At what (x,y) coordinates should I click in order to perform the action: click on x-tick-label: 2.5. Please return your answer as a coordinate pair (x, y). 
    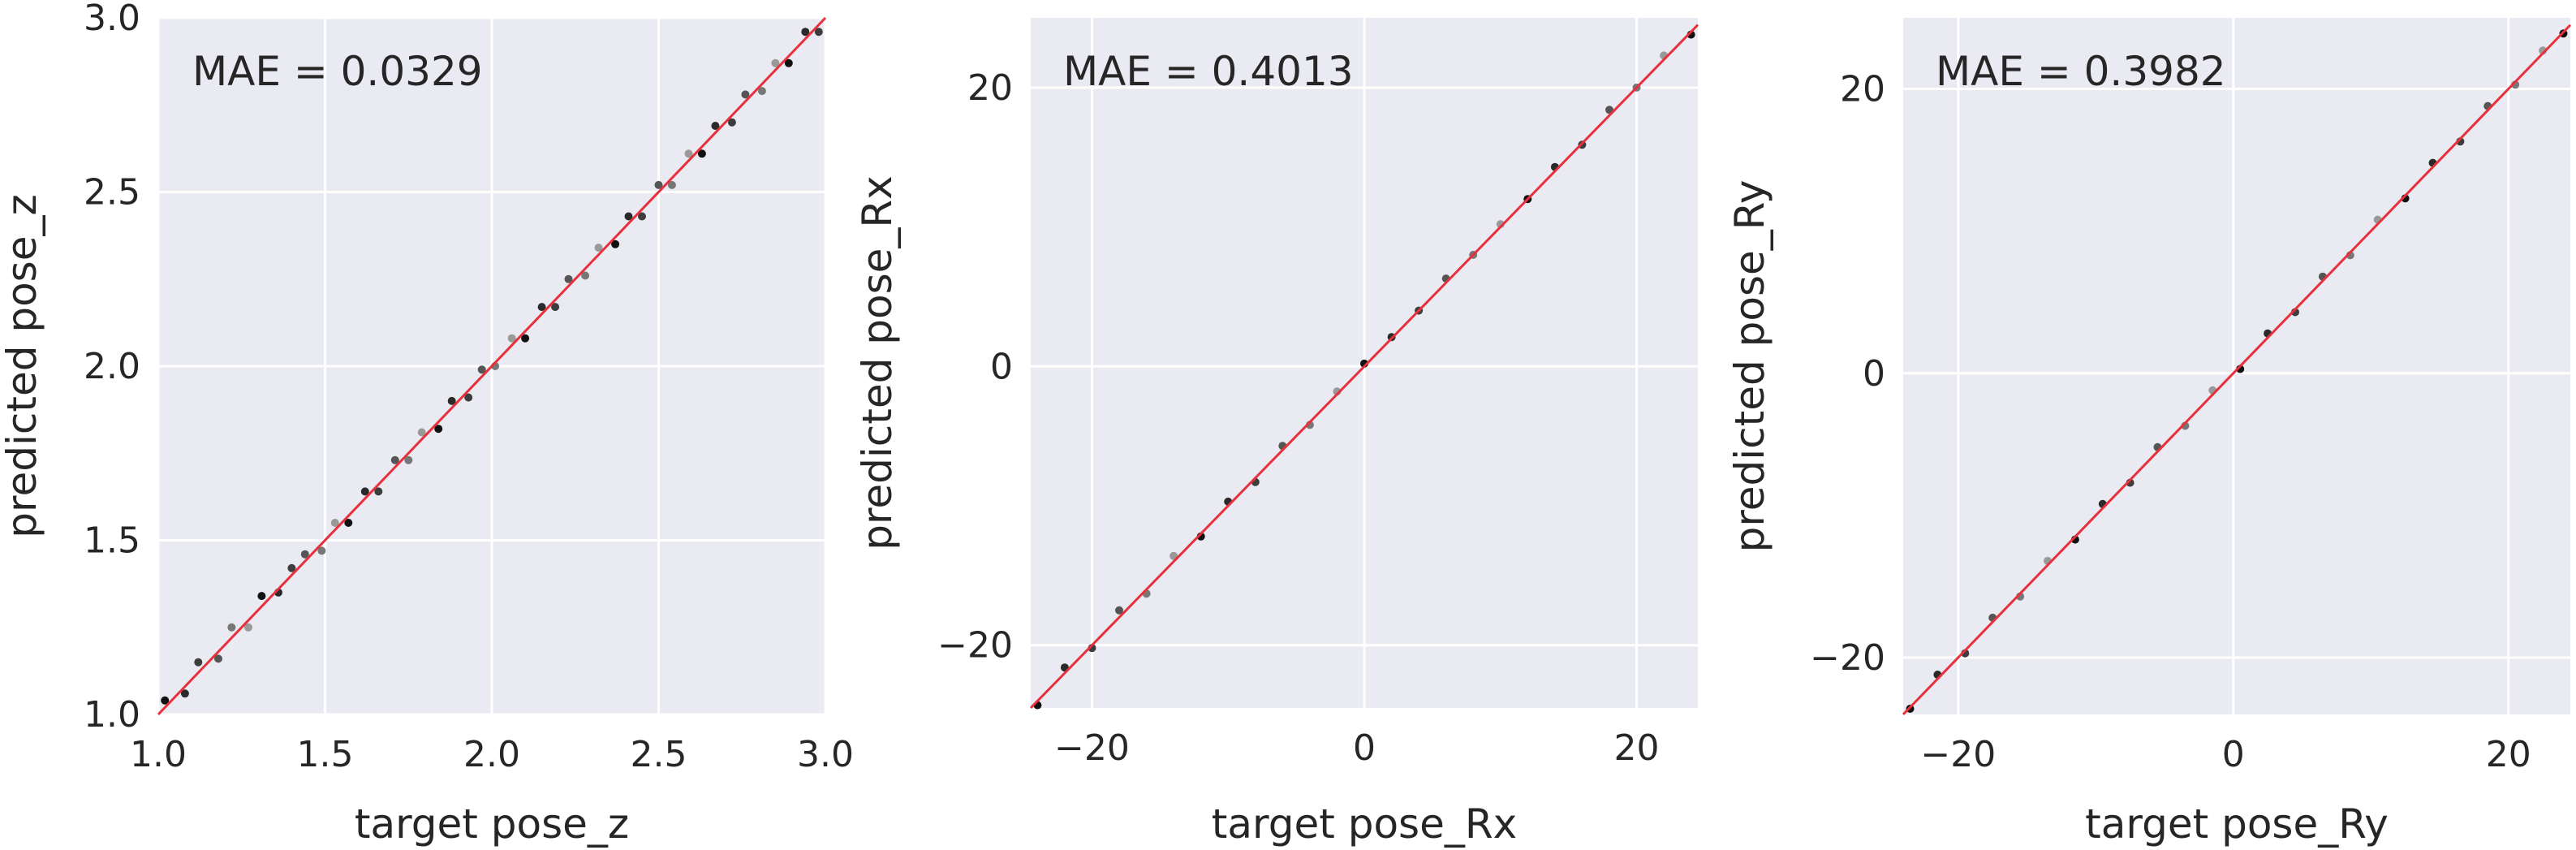
    Looking at the image, I should click on (659, 754).